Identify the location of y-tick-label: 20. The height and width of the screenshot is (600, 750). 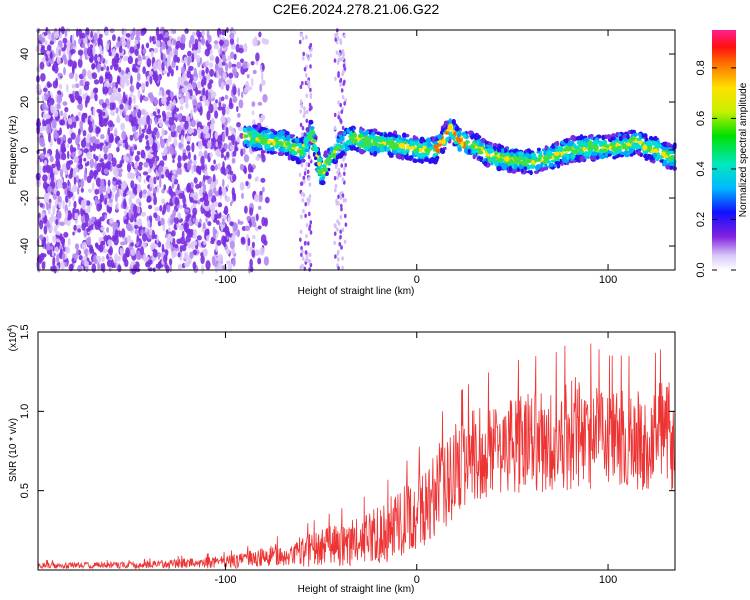
(25, 102).